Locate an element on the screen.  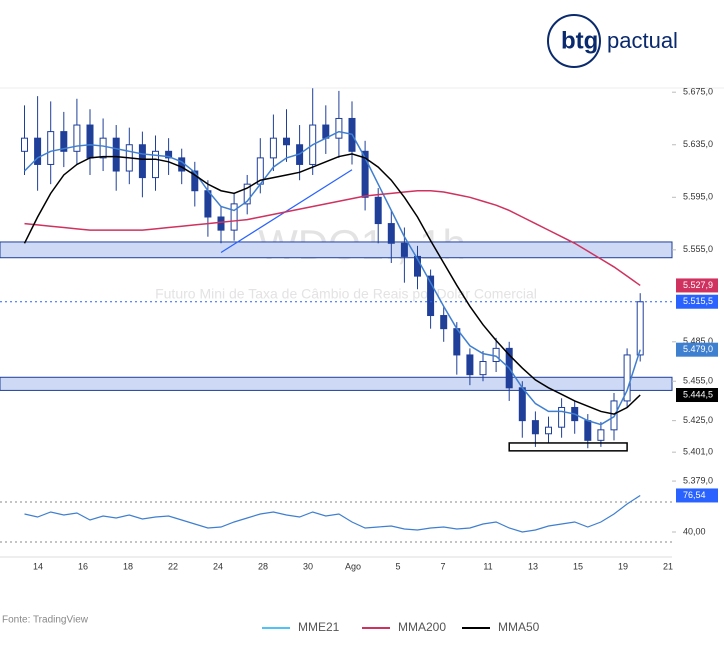
rsi-tick-label: 40,00 is located at coordinates (694, 531).